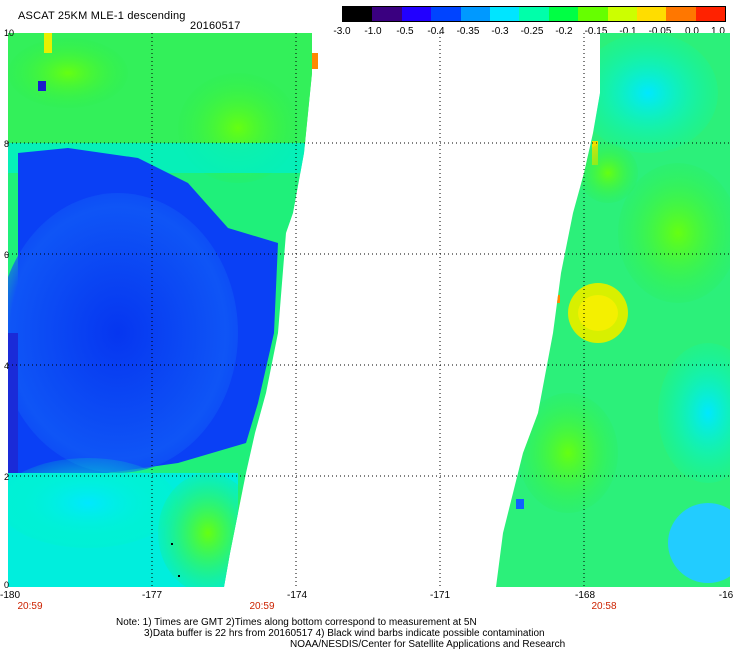  What do you see at coordinates (500, 31) in the screenshot?
I see `colorbar-label: -0.3` at bounding box center [500, 31].